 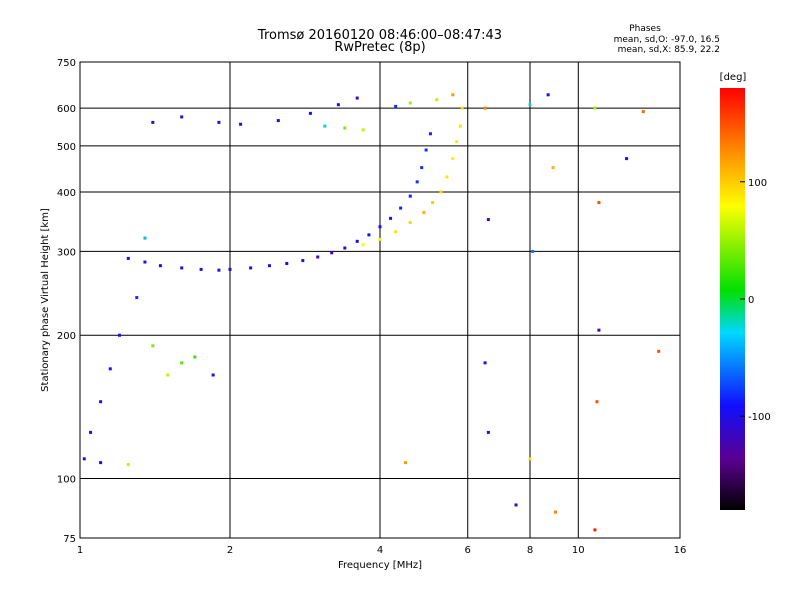 I want to click on colorbar-ticks: 100 0 -100, so click(x=755, y=300).